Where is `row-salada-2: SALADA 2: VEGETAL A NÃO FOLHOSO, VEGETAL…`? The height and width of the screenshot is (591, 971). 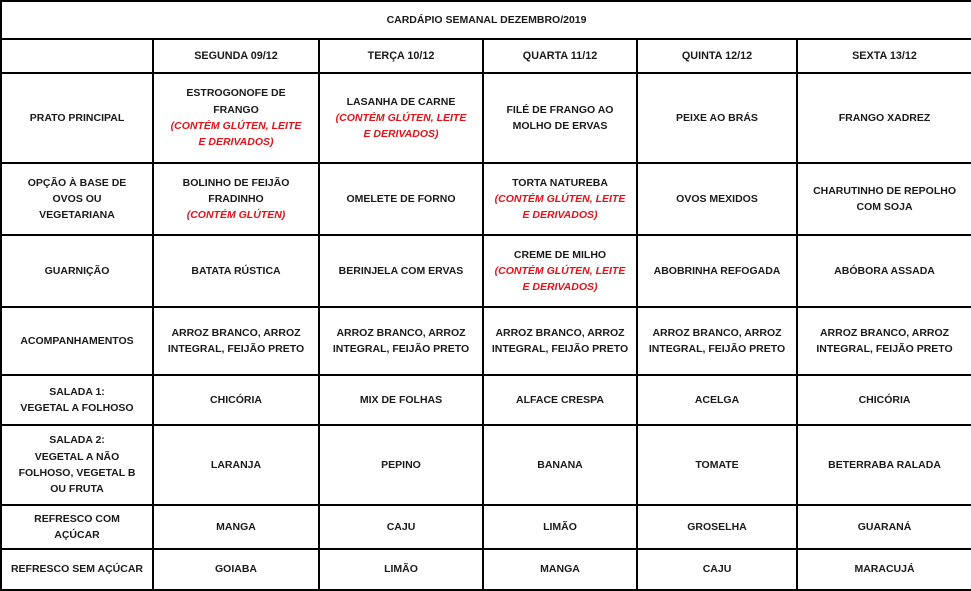 row-salada-2: SALADA 2: VEGETAL A NÃO FOLHOSO, VEGETAL… is located at coordinates (485, 465).